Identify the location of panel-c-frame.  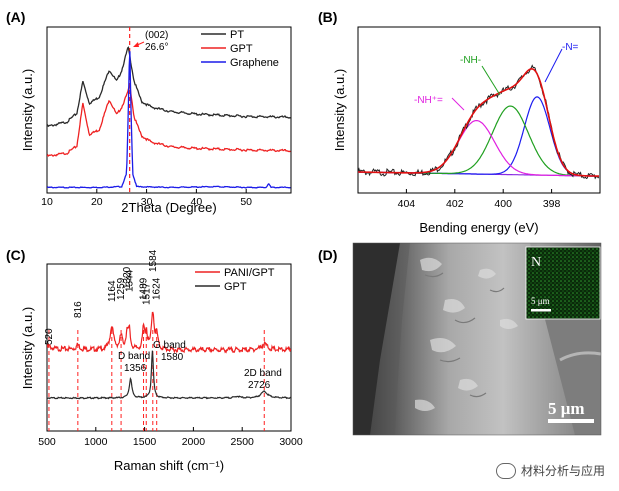
(169, 347).